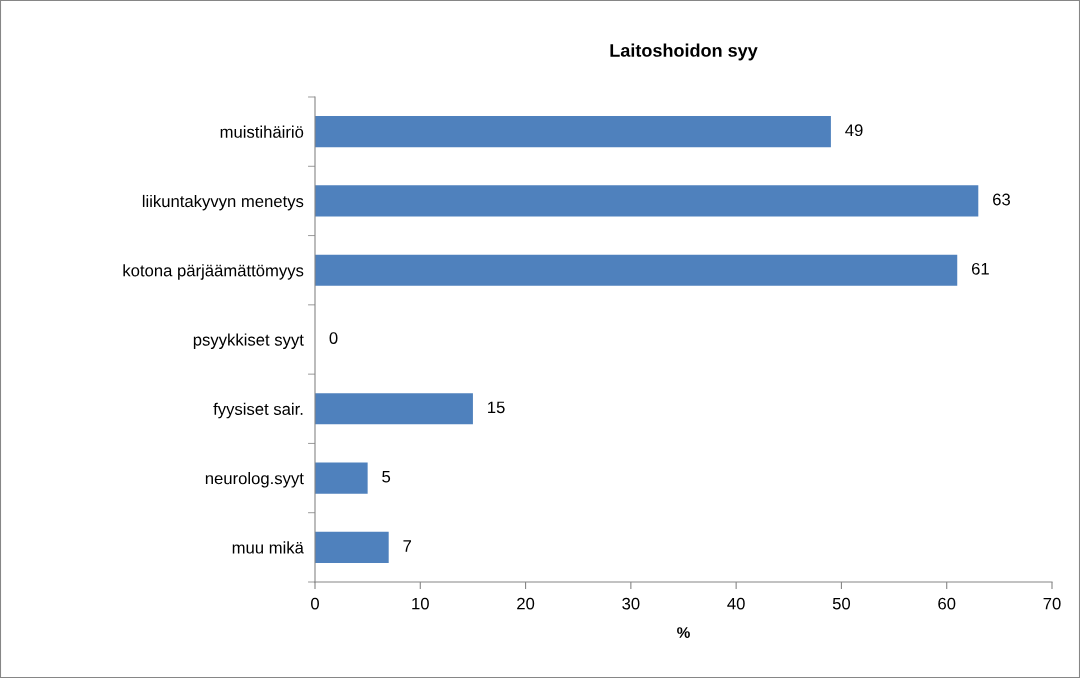 The height and width of the screenshot is (678, 1080). I want to click on data-label: 0, so click(333, 338).